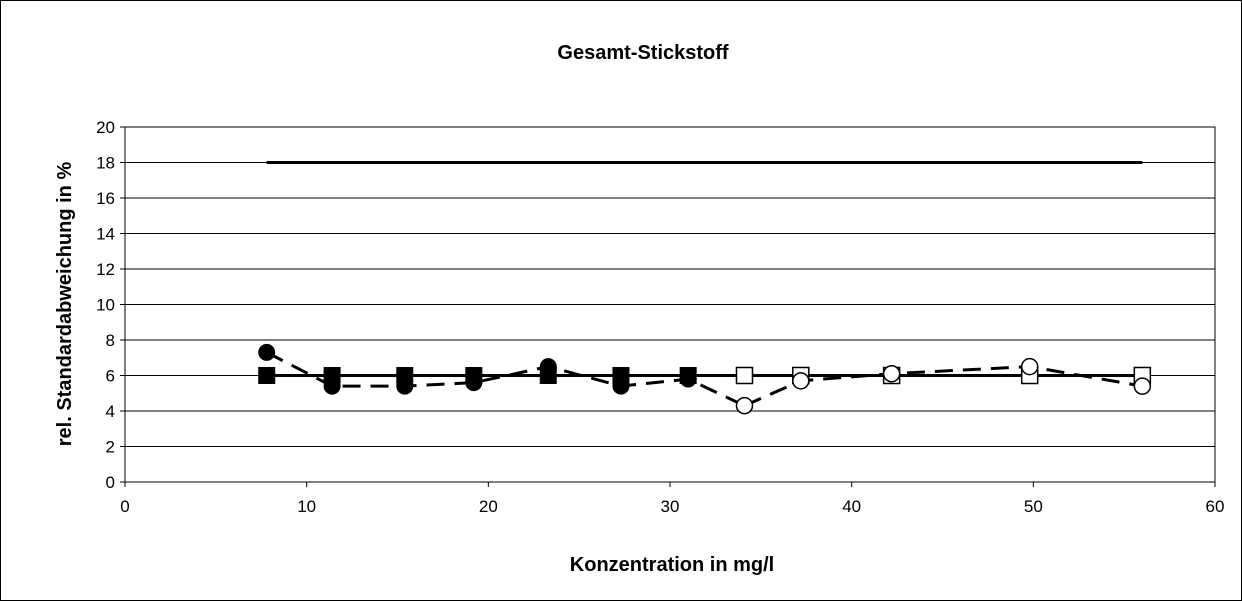 This screenshot has height=601, width=1242. Describe the element at coordinates (110, 411) in the screenshot. I see `y-tick-label: 4` at that location.